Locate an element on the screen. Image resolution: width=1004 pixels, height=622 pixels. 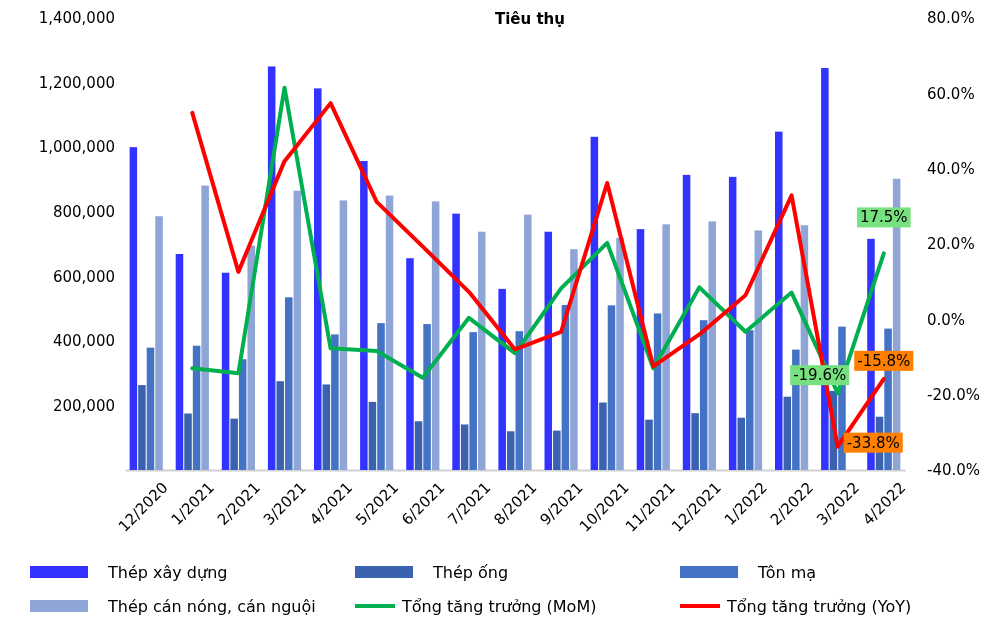
y-tick-label: 800,000 is located at coordinates (83, 212).